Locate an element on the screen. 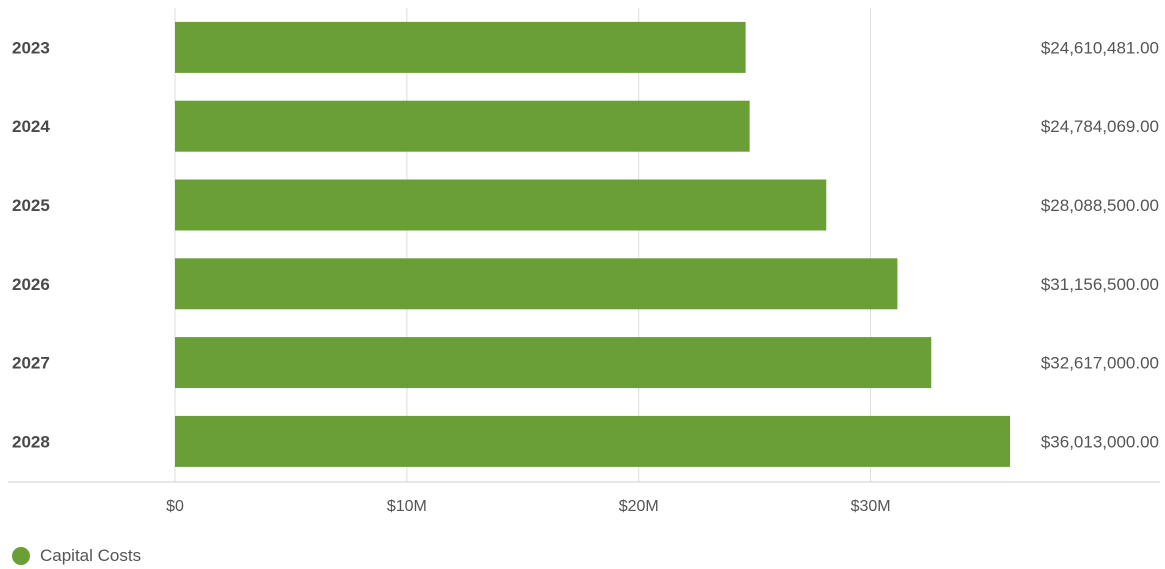 Image resolution: width=1165 pixels, height=569 pixels. category-label: 2025 is located at coordinates (31, 205).